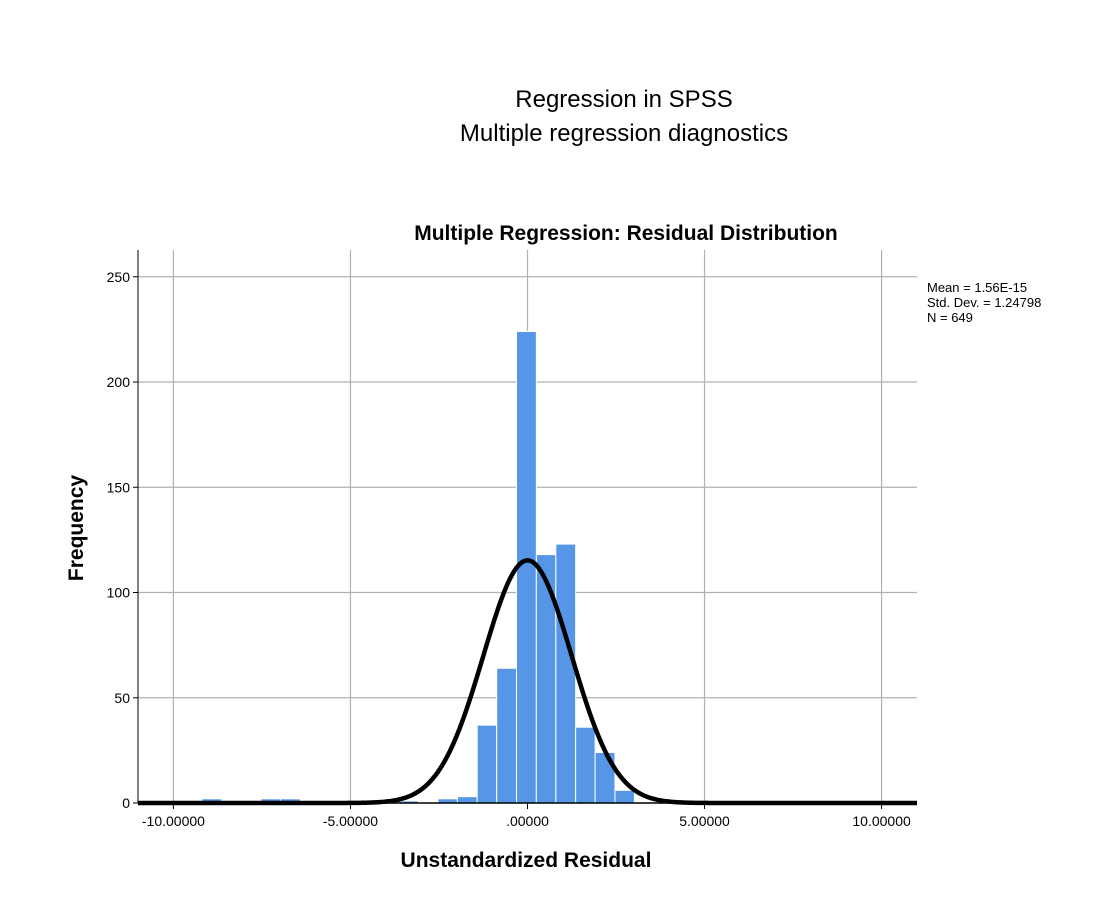 The width and height of the screenshot is (1100, 900). Describe the element at coordinates (119, 487) in the screenshot. I see `y-tick-label: 150` at that location.